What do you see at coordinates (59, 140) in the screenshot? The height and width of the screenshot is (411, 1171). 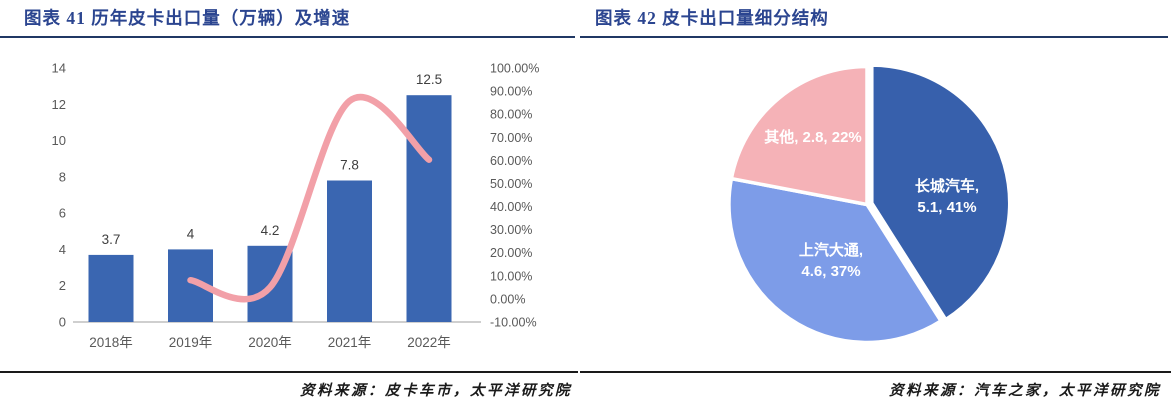 I see `left-axis-tick: 10` at bounding box center [59, 140].